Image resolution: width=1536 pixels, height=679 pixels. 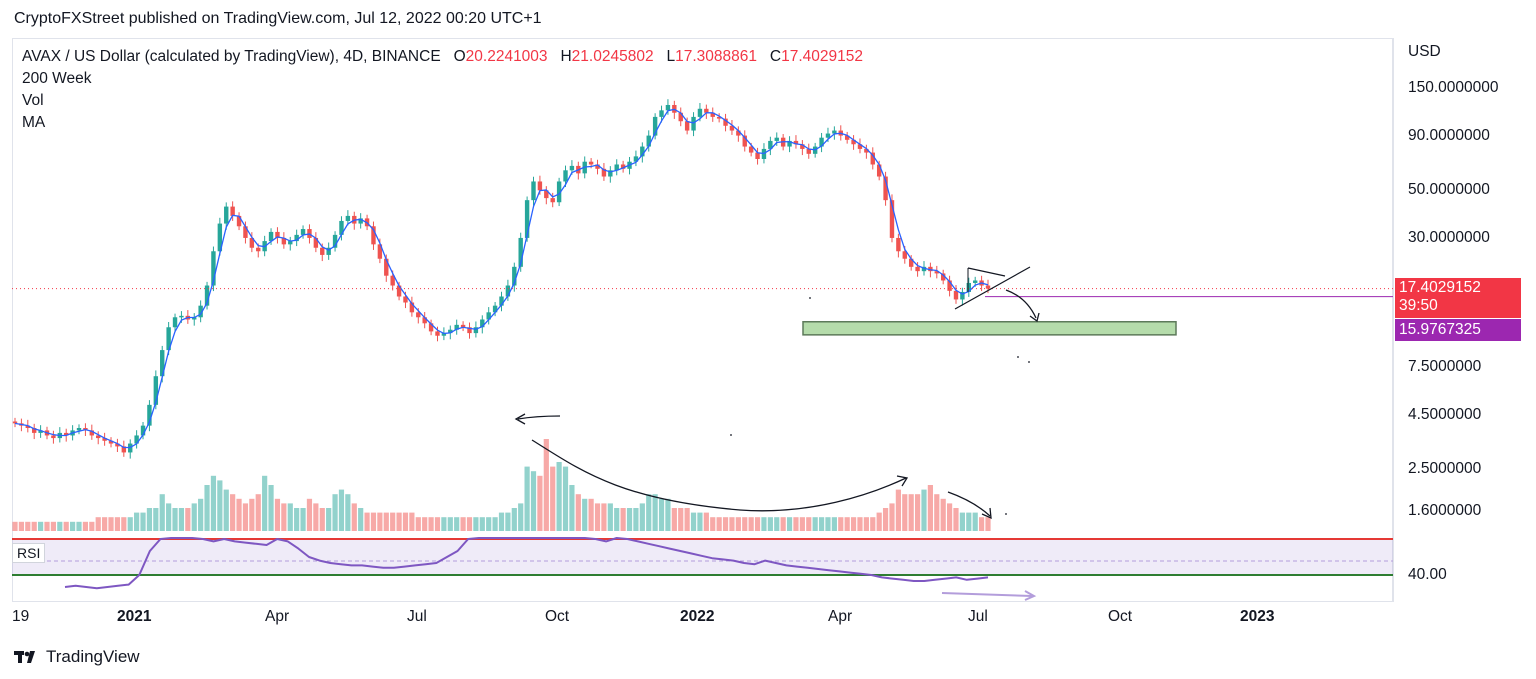 I want to click on rsi-divergence-arrow, so click(x=987, y=594).